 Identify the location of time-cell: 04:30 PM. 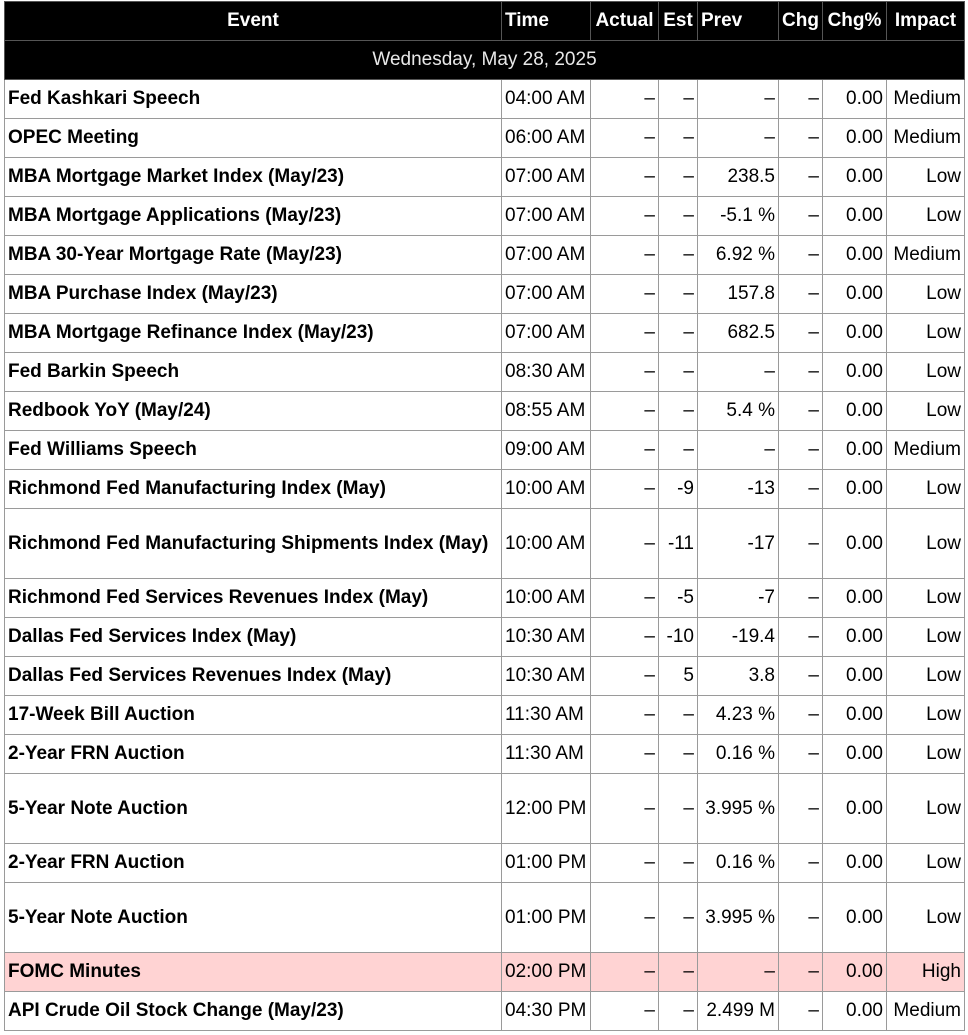
(546, 1011).